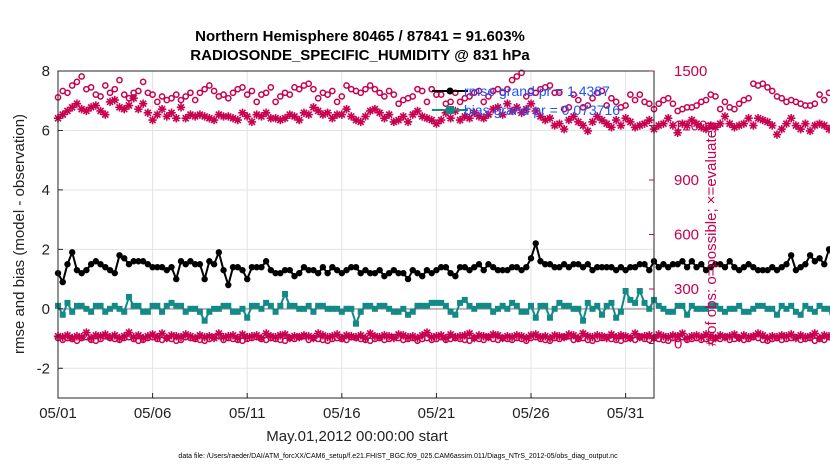 Image resolution: width=830 pixels, height=470 pixels. I want to click on x-tick-label: 05/21, so click(437, 413).